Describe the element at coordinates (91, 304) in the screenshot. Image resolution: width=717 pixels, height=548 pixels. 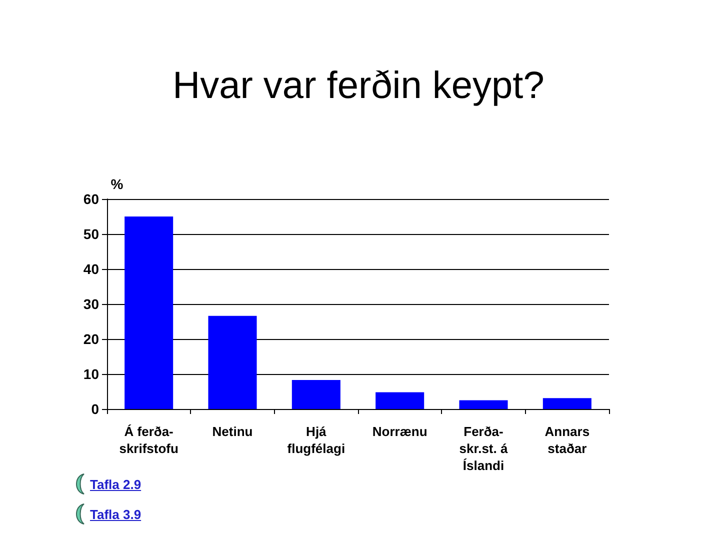
I see `y-tick-label: 30` at that location.